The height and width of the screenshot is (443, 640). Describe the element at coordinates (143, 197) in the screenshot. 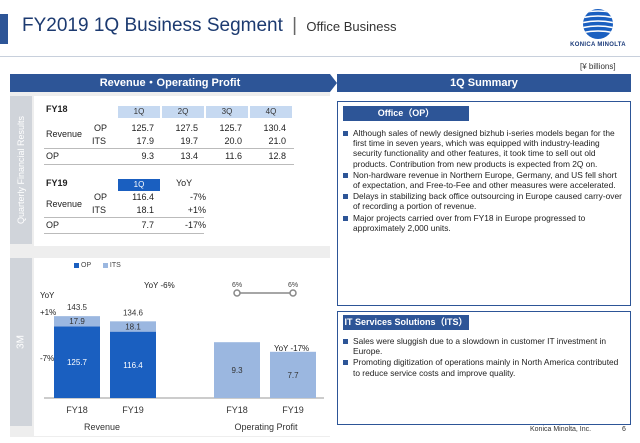

I see `fy19-cell: 116.4` at that location.